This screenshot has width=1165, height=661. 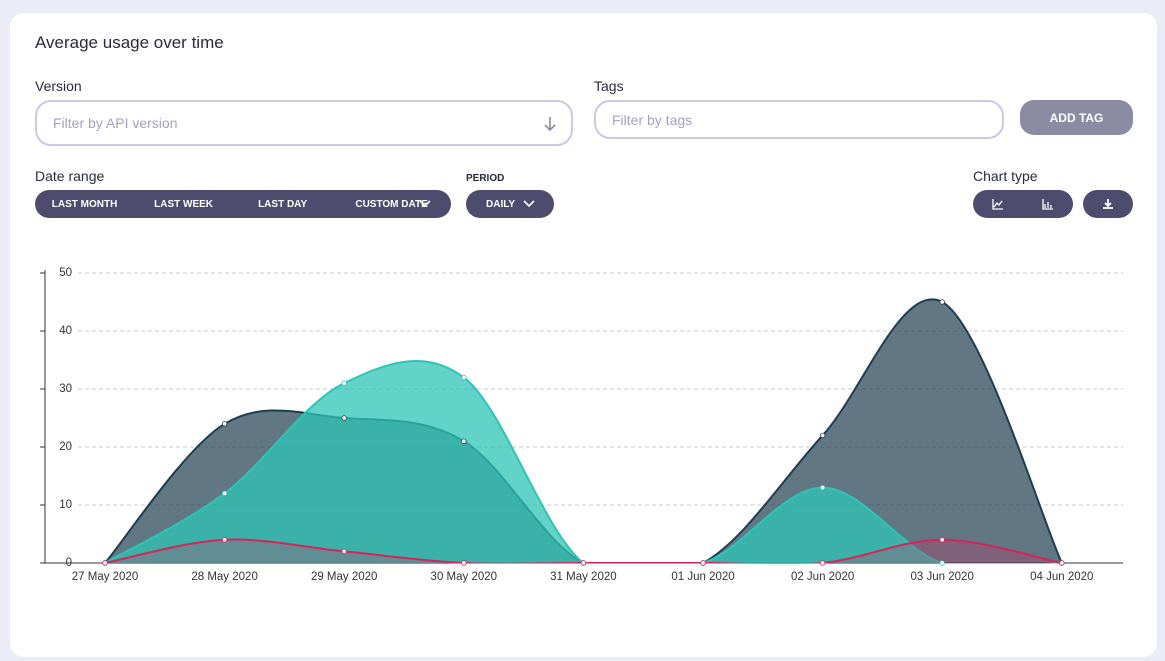 I want to click on area-chart-button, so click(x=1048, y=204).